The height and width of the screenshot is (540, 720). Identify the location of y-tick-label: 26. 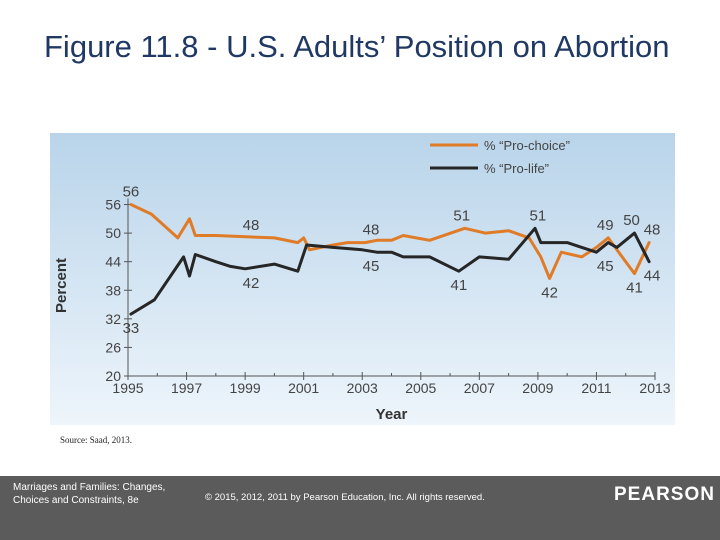
(113, 347).